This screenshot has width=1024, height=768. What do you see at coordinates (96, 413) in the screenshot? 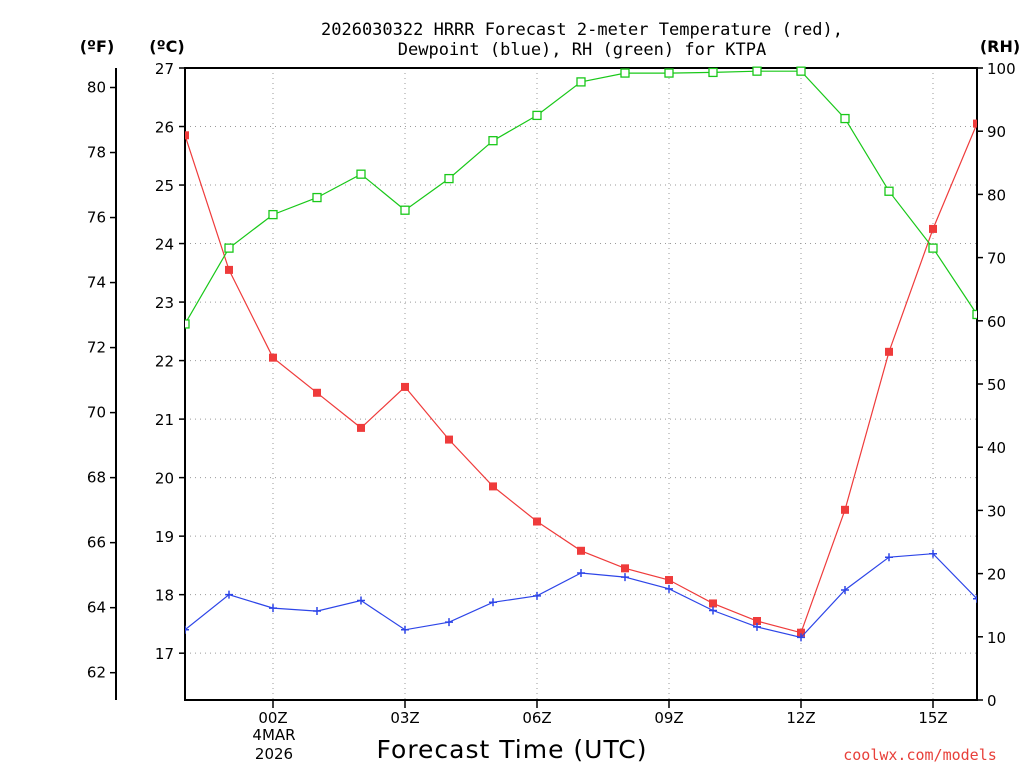
I see `fahrenheit-tick-label-70: 70` at bounding box center [96, 413].